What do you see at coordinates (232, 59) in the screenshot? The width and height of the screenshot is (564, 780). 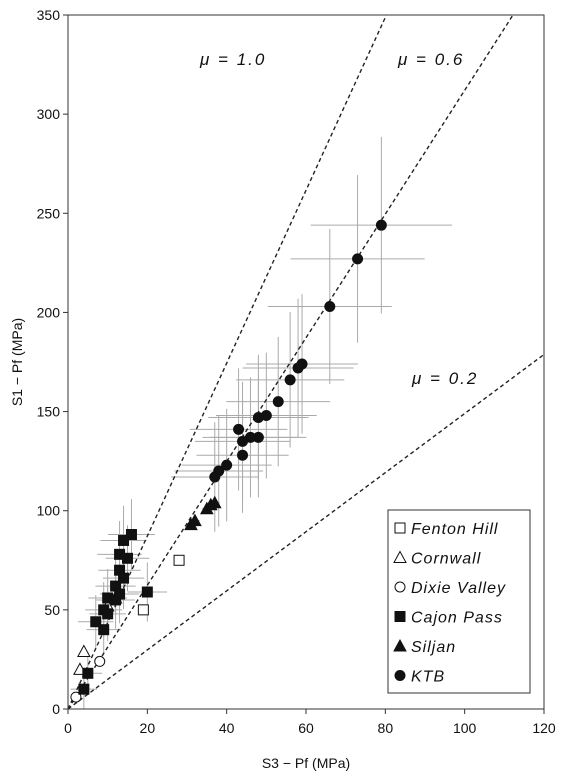 I see `slope-annotation: μ = 1.0` at bounding box center [232, 59].